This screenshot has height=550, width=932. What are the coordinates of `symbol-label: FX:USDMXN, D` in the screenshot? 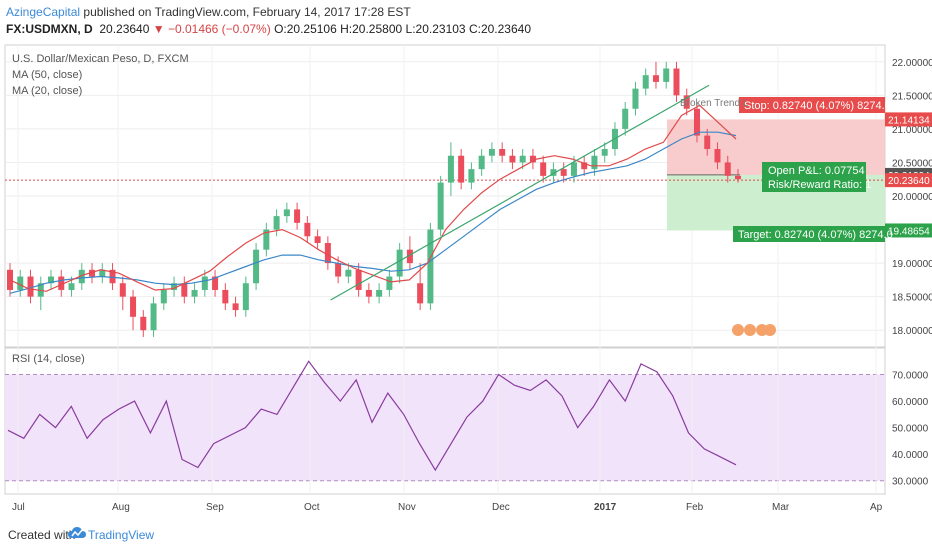 It's located at (49, 29).